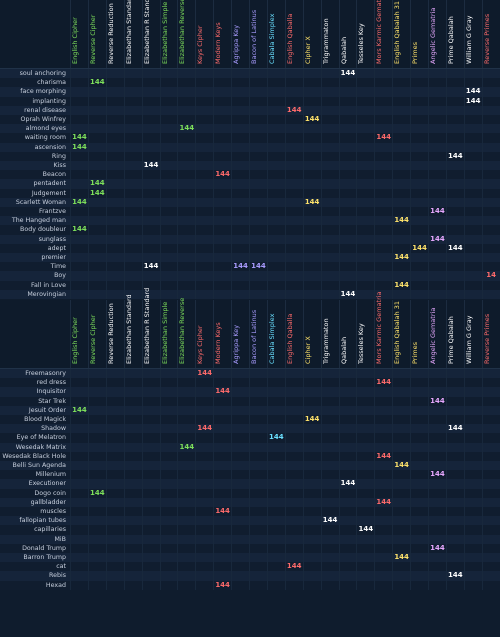 The image size is (500, 637). What do you see at coordinates (250, 193) in the screenshot?
I see `table-row: Judgement 144` at bounding box center [250, 193].